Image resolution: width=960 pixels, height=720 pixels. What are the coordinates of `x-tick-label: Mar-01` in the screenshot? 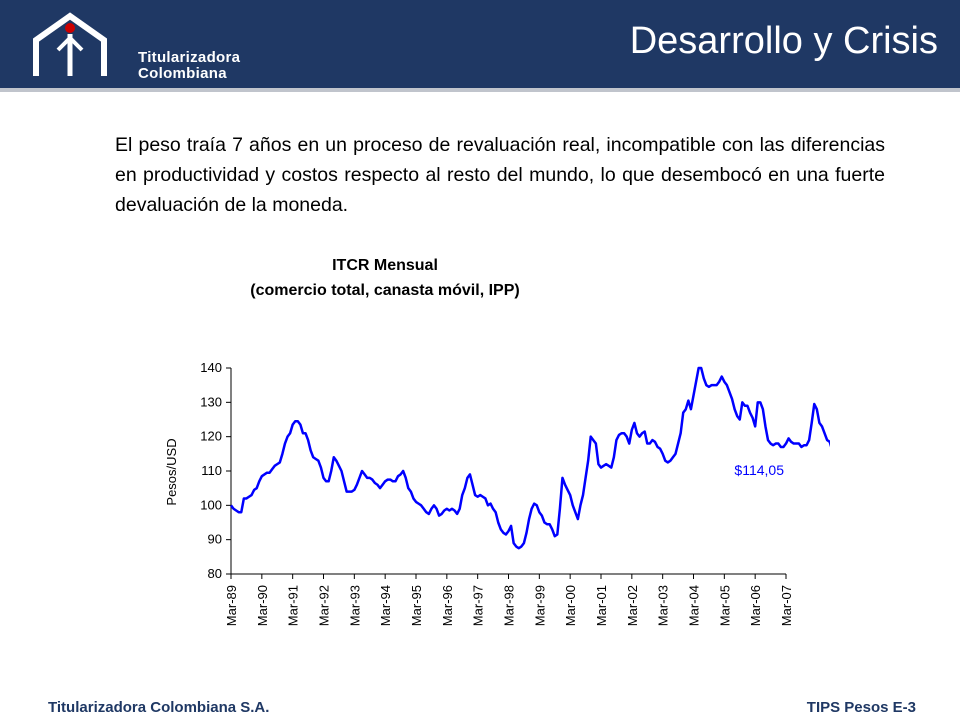 It's located at (601, 605).